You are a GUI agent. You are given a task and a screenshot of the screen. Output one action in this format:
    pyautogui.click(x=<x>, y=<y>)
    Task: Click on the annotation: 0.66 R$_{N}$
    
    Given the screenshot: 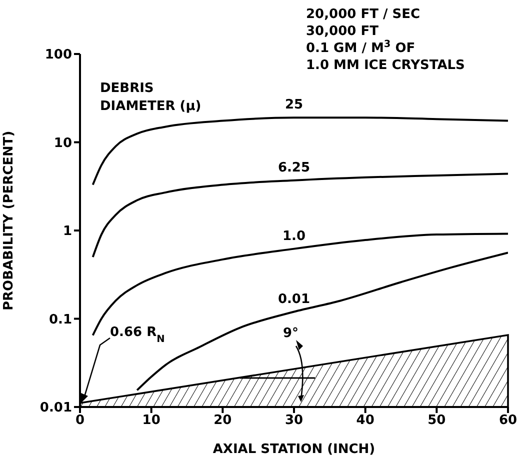 What is the action you would take?
    pyautogui.click(x=137, y=334)
    